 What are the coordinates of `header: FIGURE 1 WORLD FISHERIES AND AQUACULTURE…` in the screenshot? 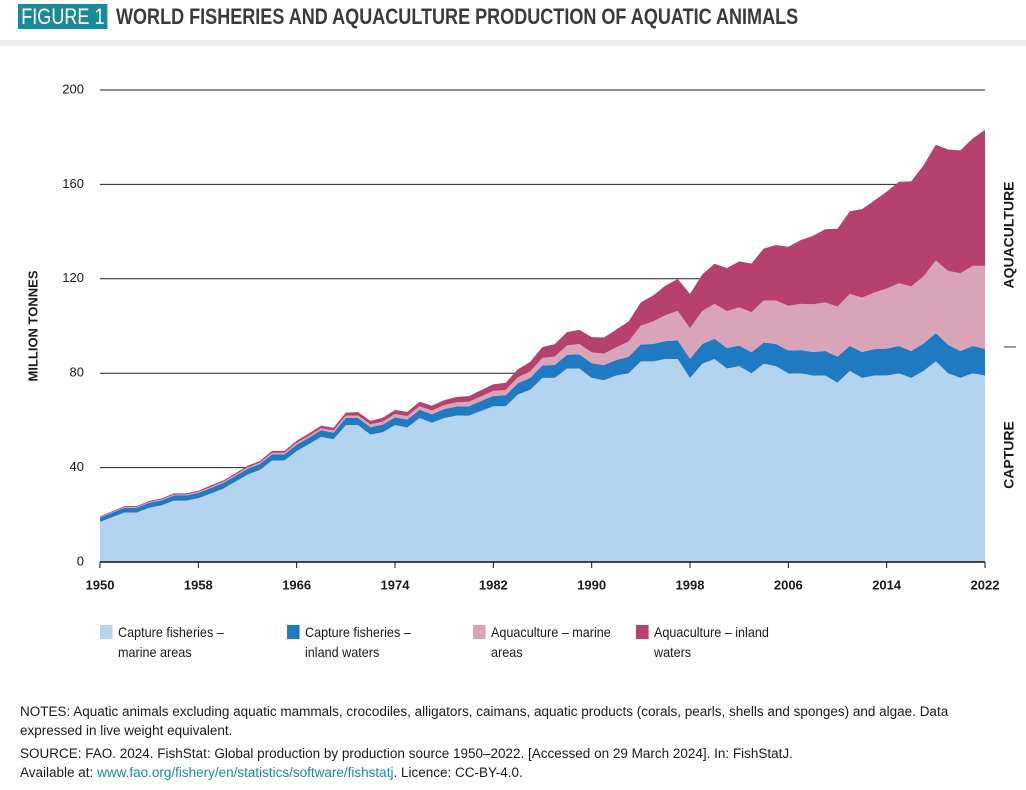 It's located at (513, 23).